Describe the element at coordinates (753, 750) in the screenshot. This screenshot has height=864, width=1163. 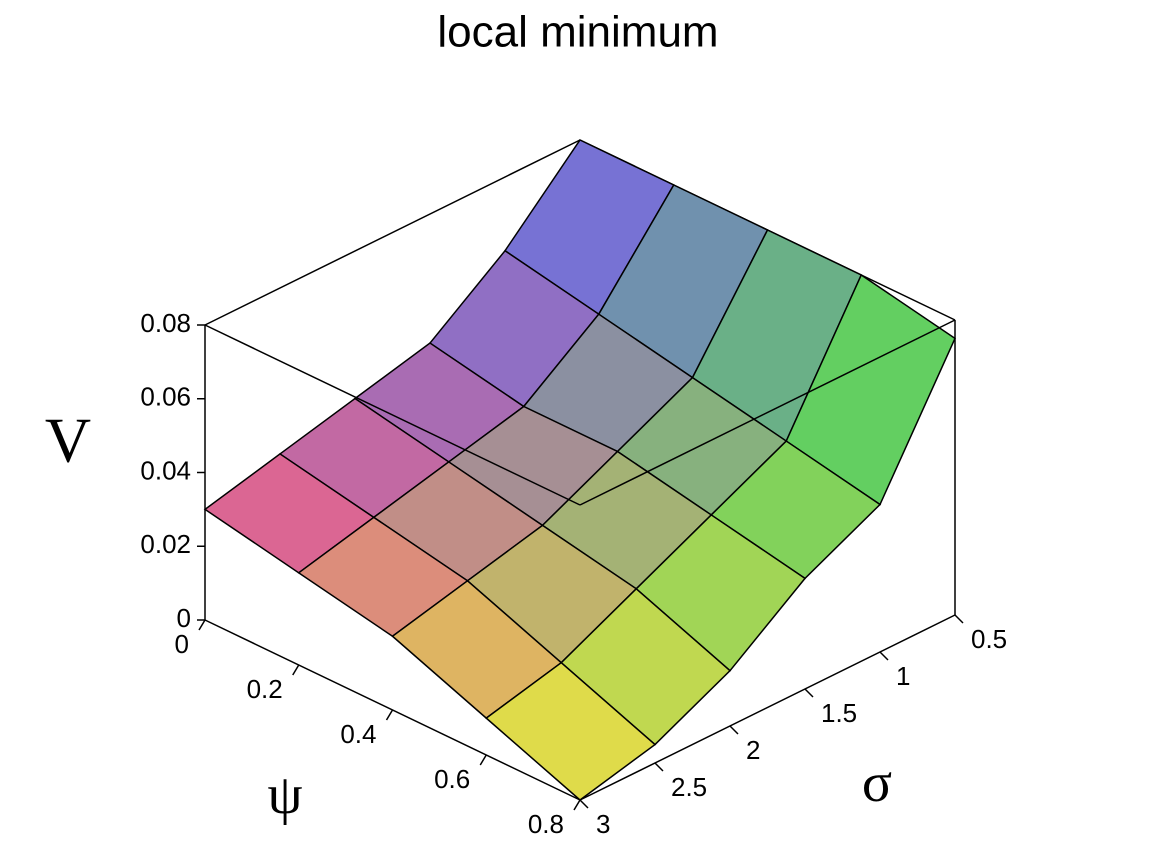
I see `y-tick-label: 2` at that location.